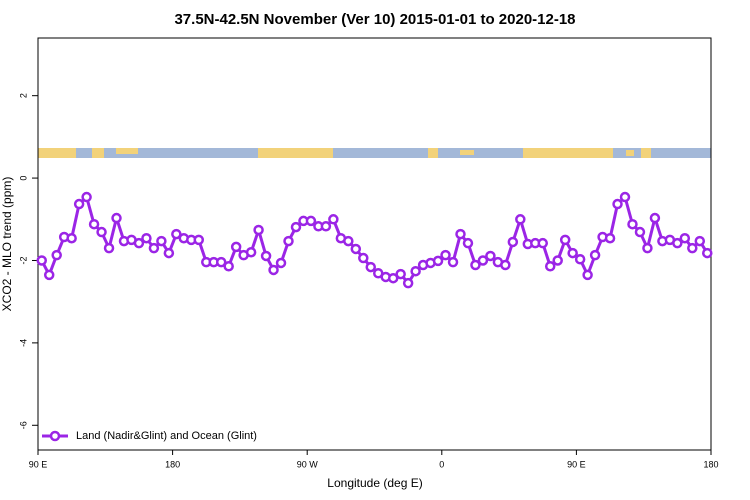 This screenshot has height=500, width=750. Describe the element at coordinates (55, 436) in the screenshot. I see `legend-marker` at that location.